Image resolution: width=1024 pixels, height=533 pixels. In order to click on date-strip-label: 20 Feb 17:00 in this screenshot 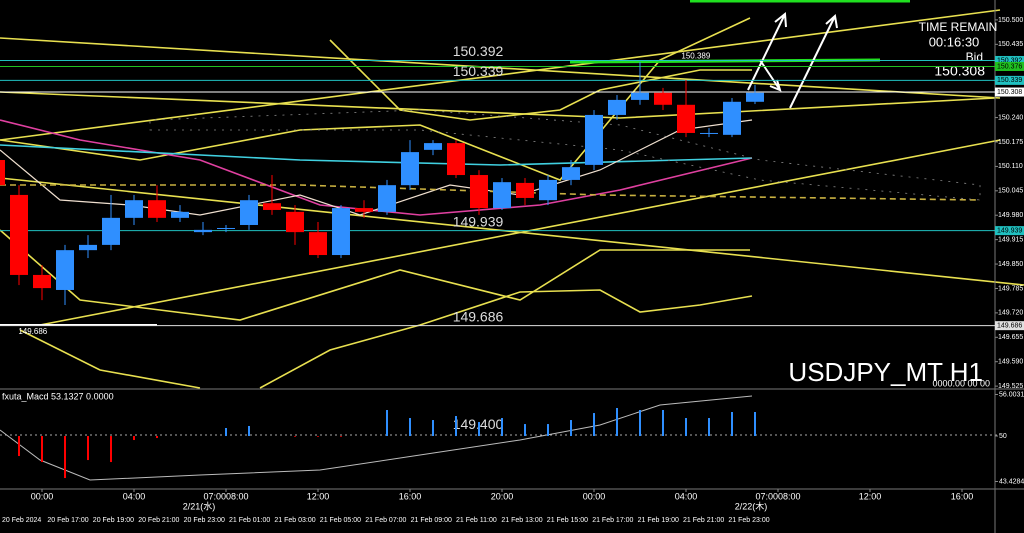, I will do `click(67, 520)`.